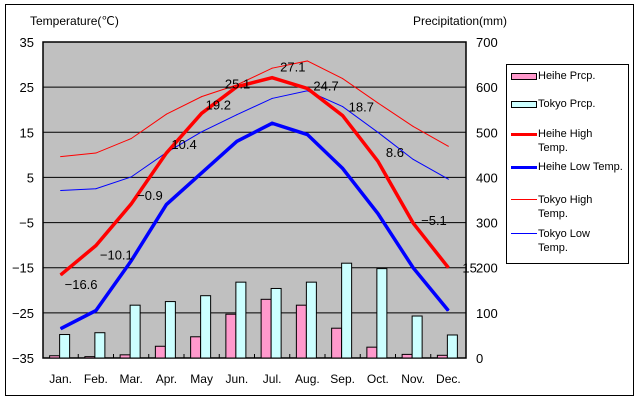  I want to click on legend-item: Heihe High Temp., so click(554, 141).